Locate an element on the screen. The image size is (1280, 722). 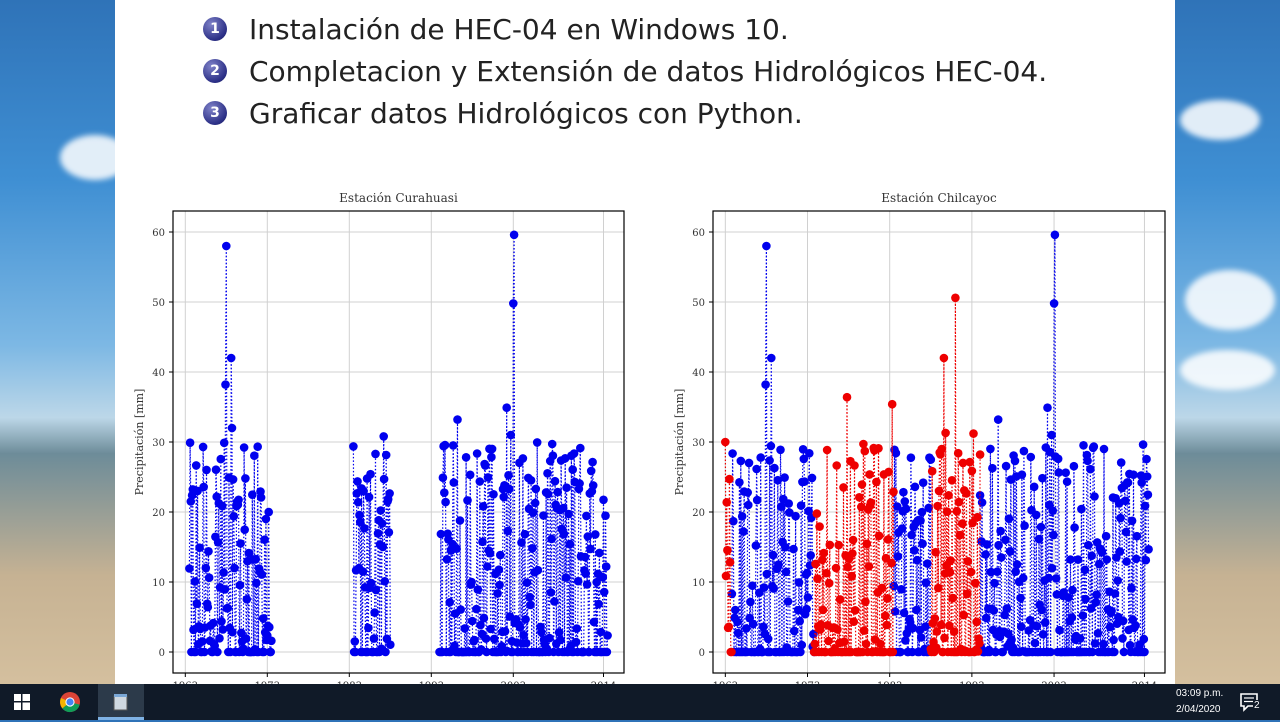
notifications-button: 2 is located at coordinates (1251, 702).